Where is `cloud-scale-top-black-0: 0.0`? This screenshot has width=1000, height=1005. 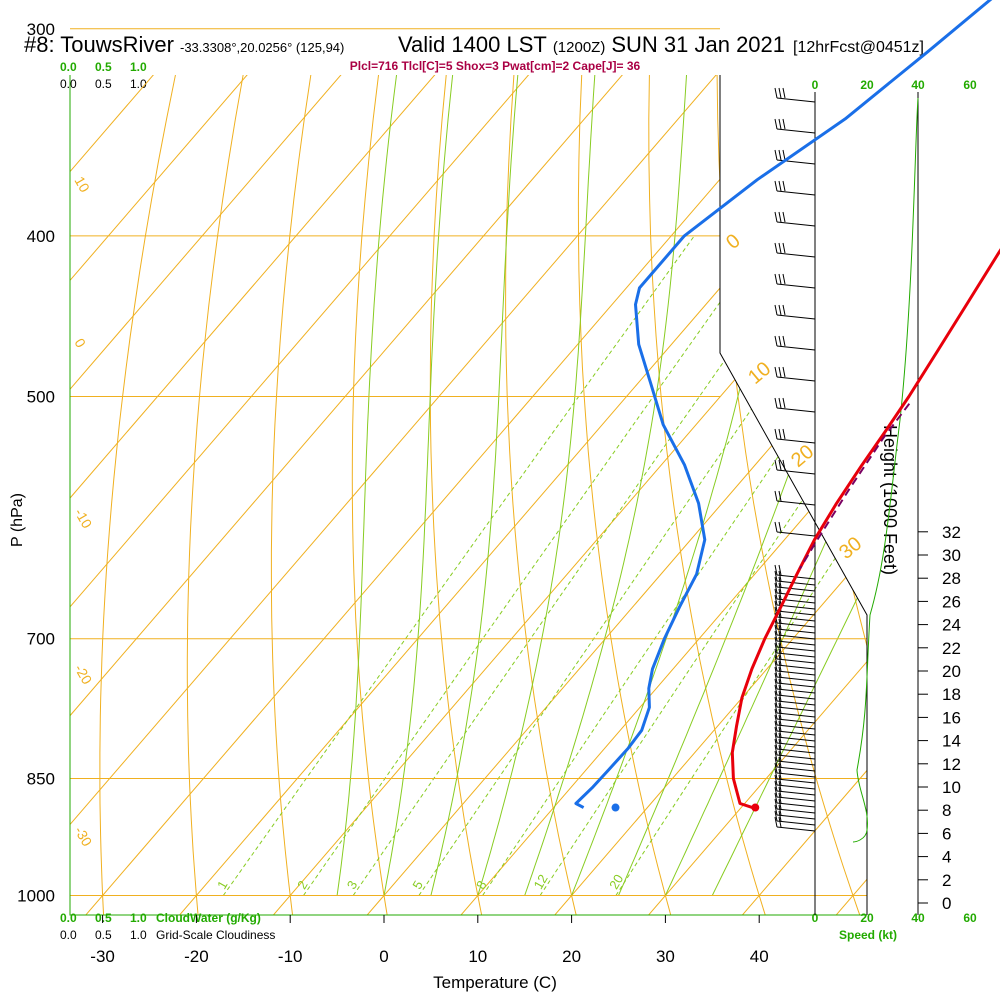 cloud-scale-top-black-0: 0.0 is located at coordinates (68, 84).